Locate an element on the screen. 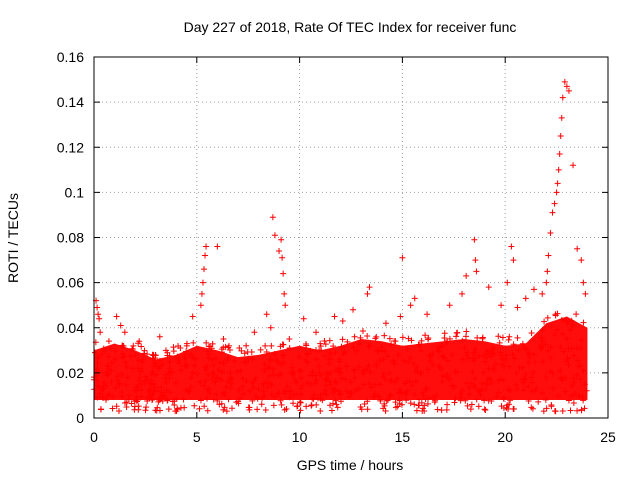  x-tick-label: 25 is located at coordinates (608, 437).